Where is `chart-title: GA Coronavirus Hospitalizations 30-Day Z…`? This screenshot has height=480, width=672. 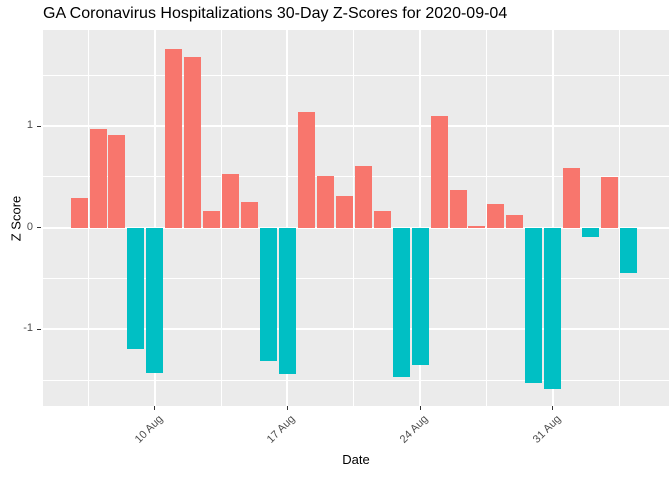 chart-title: GA Coronavirus Hospitalizations 30-Day Z… is located at coordinates (275, 13).